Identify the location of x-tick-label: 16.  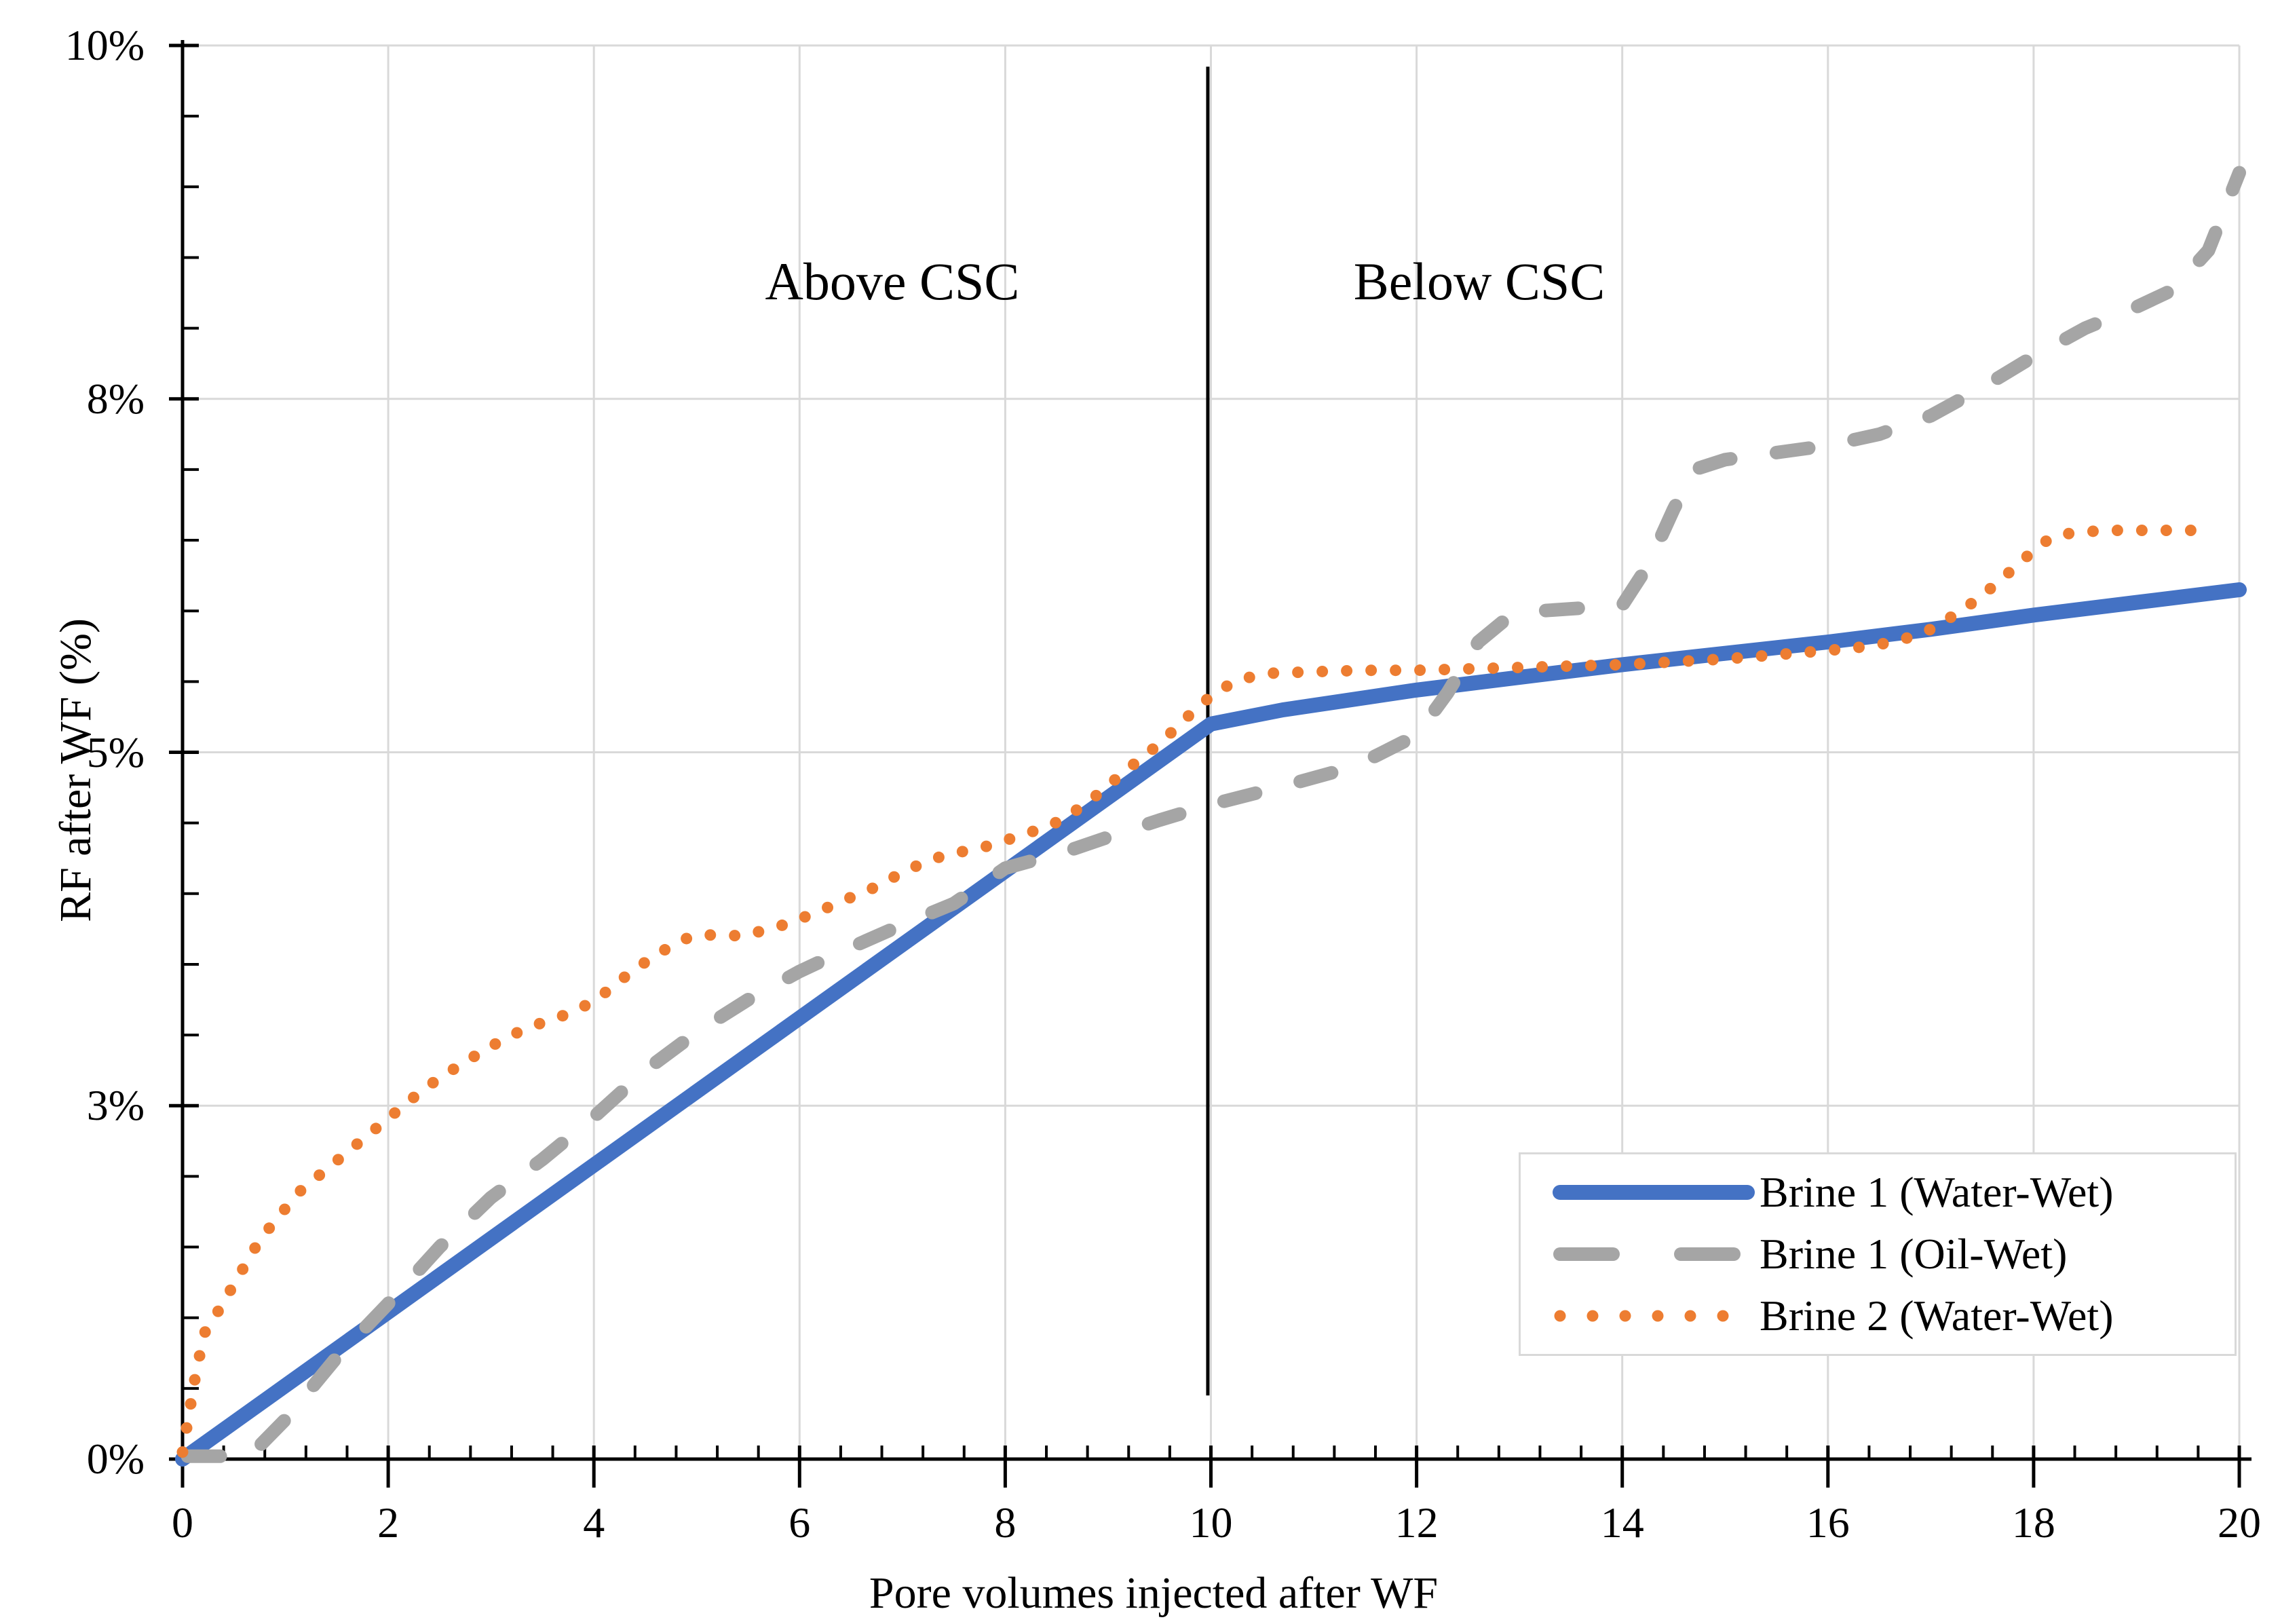
(1828, 1522).